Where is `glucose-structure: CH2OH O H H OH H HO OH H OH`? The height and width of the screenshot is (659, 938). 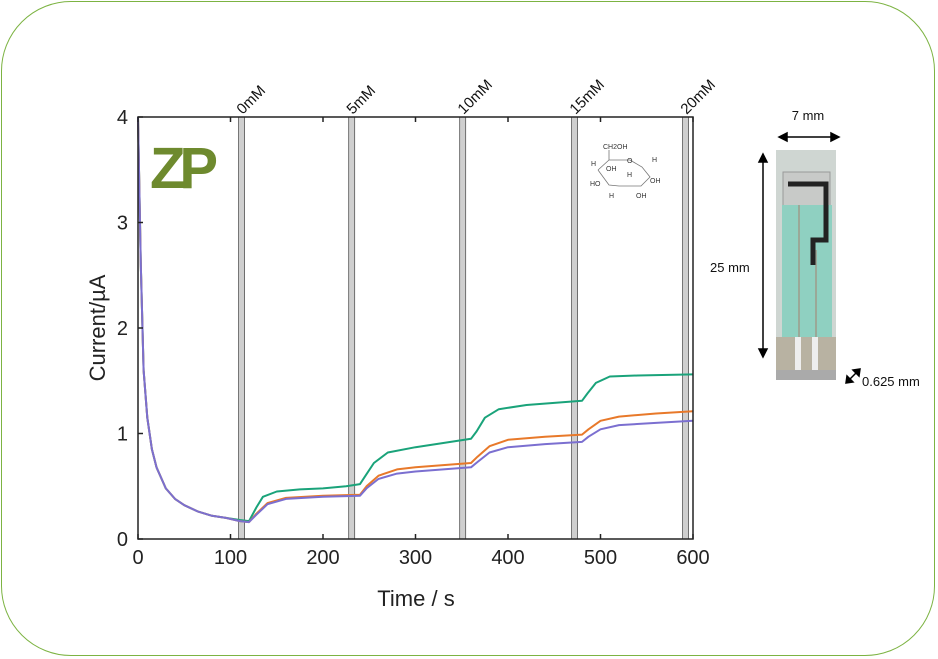
glucose-structure: CH2OH O H H OH H HO OH H OH is located at coordinates (625, 172).